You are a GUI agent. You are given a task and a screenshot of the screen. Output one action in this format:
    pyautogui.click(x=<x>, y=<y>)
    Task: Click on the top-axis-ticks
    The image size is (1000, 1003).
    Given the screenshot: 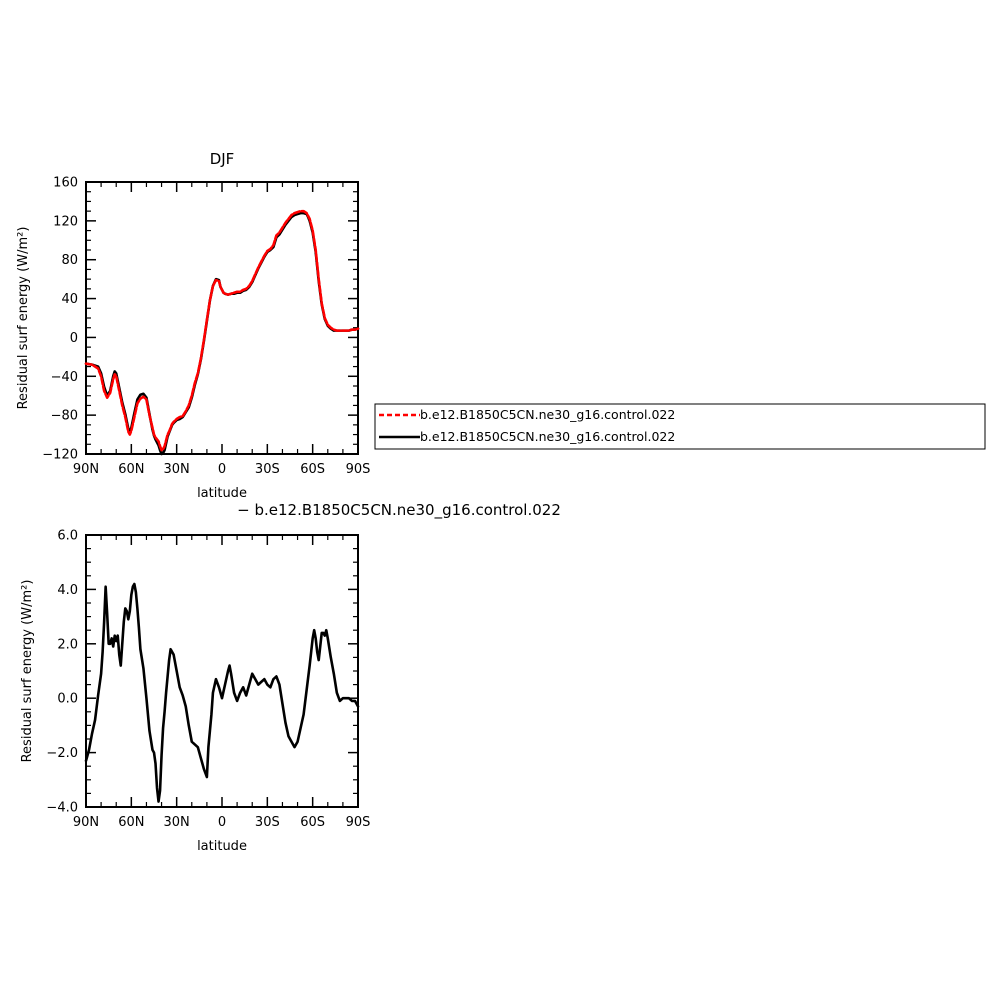 What is the action you would take?
    pyautogui.click(x=222, y=318)
    